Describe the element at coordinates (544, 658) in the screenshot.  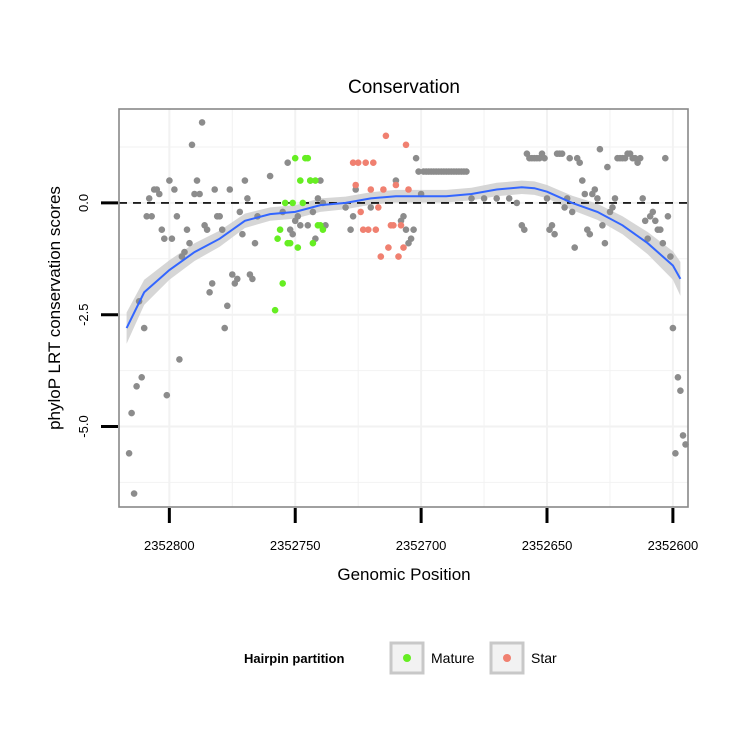
I see `legend-label-star: Star` at that location.